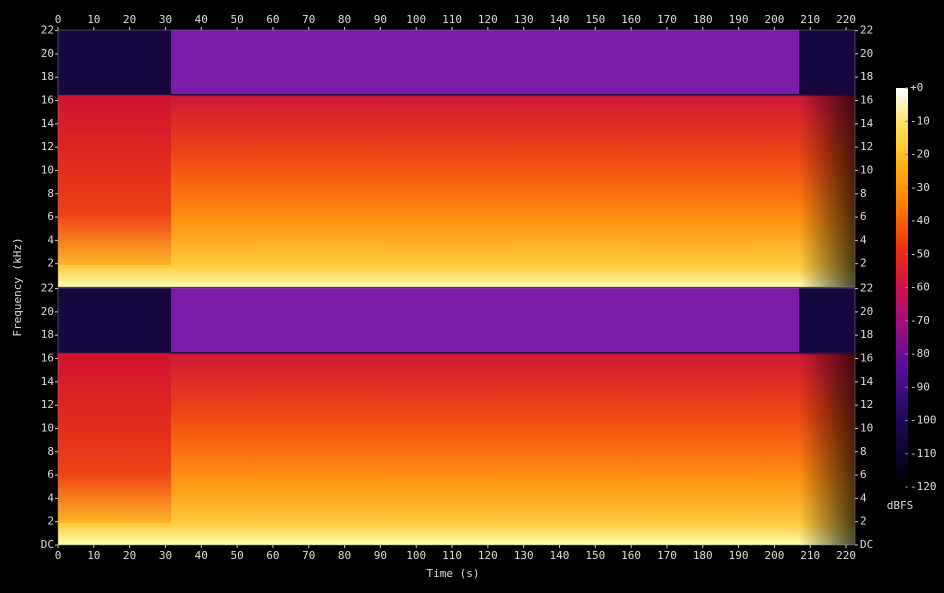  Describe the element at coordinates (923, 486) in the screenshot. I see `colorbar-tick-label: -120` at that location.